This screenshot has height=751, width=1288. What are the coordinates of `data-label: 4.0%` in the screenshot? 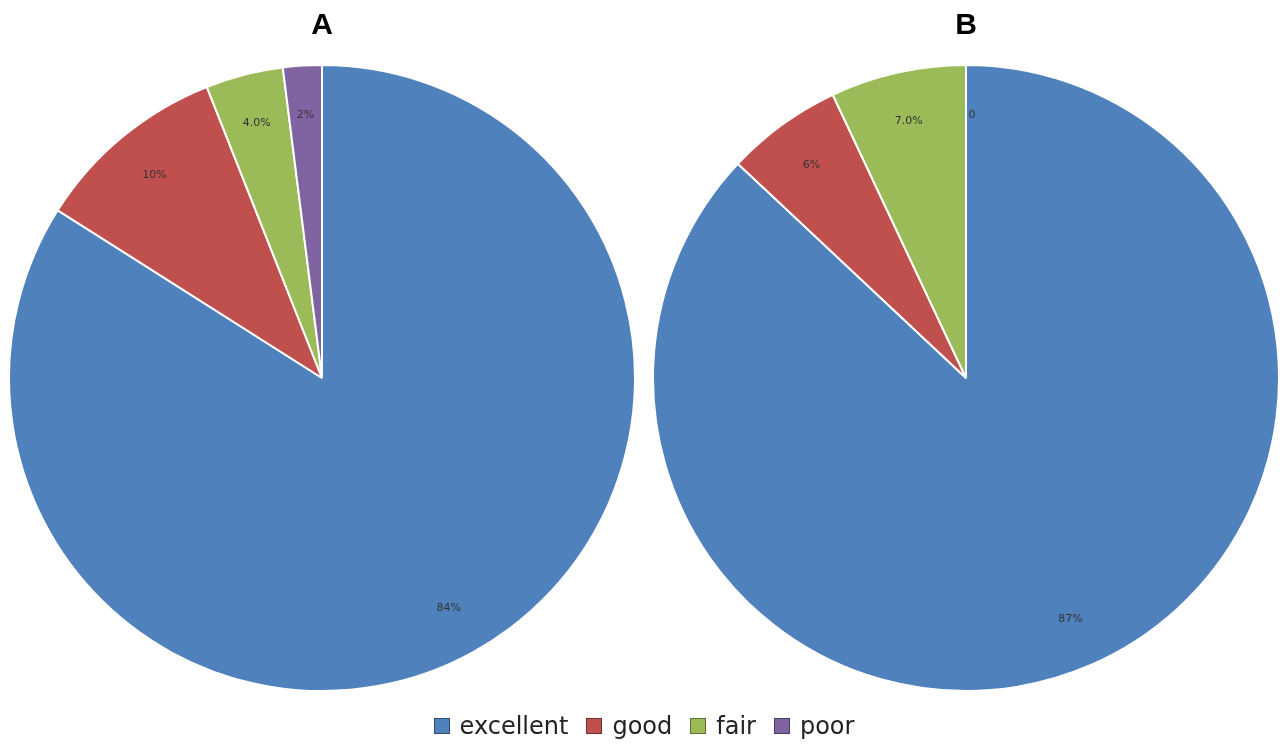 It's located at (256, 123).